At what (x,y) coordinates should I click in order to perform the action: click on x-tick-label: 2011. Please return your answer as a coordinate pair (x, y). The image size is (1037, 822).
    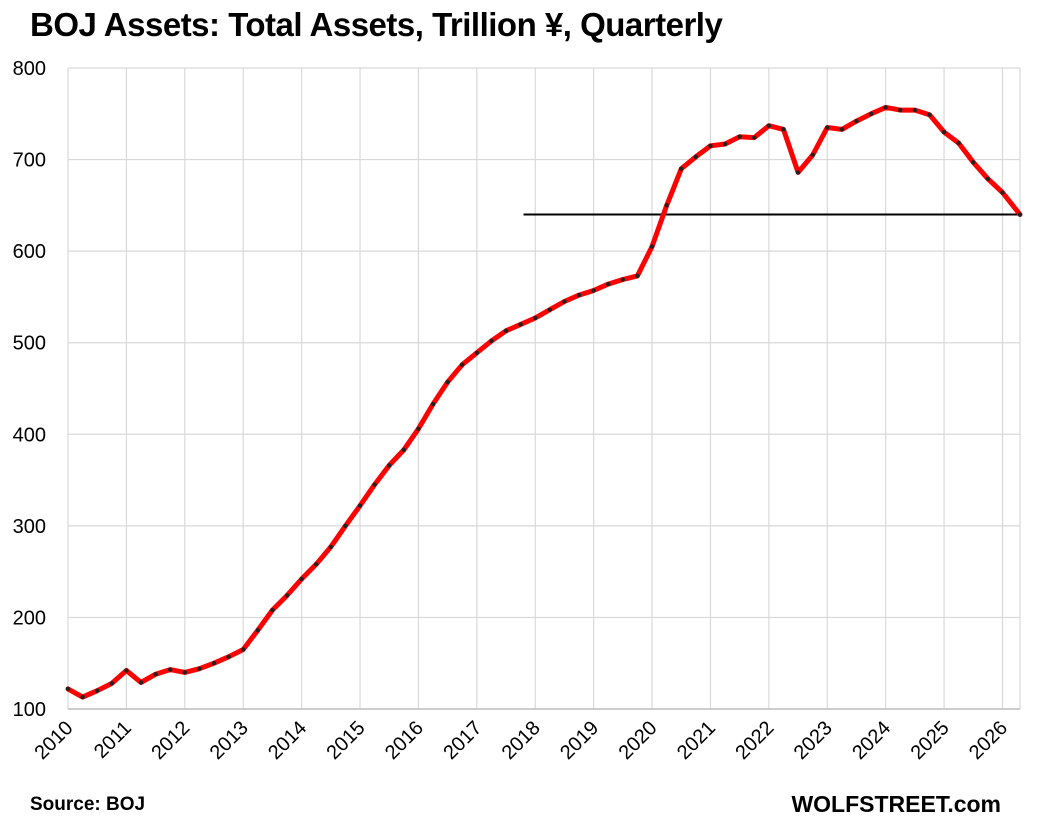
    Looking at the image, I should click on (113, 740).